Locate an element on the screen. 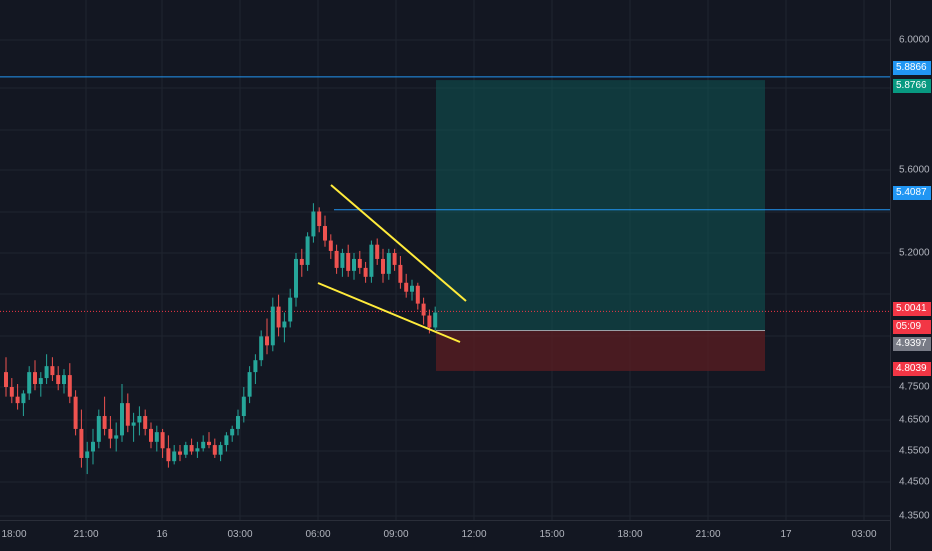 The height and width of the screenshot is (551, 932). time-tick-label: 09:00 is located at coordinates (396, 534).